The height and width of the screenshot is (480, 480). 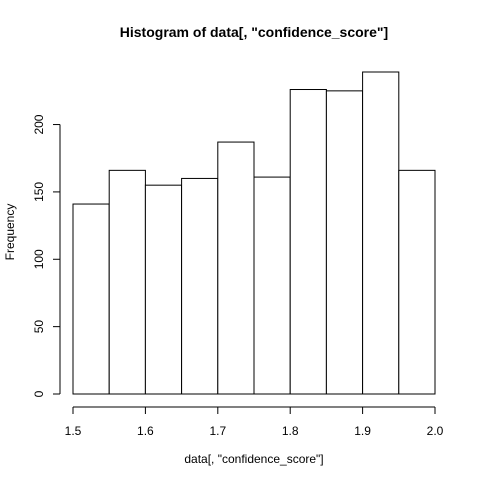 I want to click on y-axis-label: Frequency, so click(x=10, y=232).